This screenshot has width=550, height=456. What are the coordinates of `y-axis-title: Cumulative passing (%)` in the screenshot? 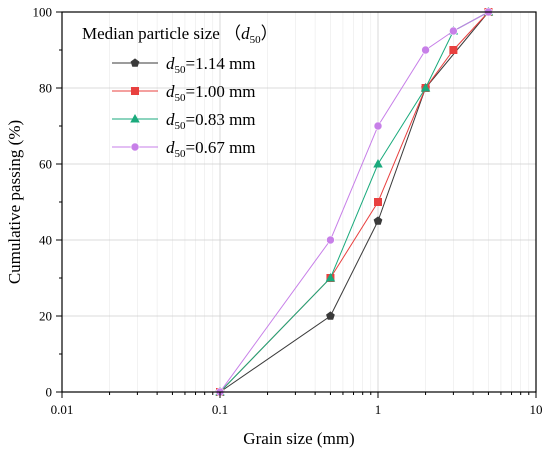 It's located at (14, 202).